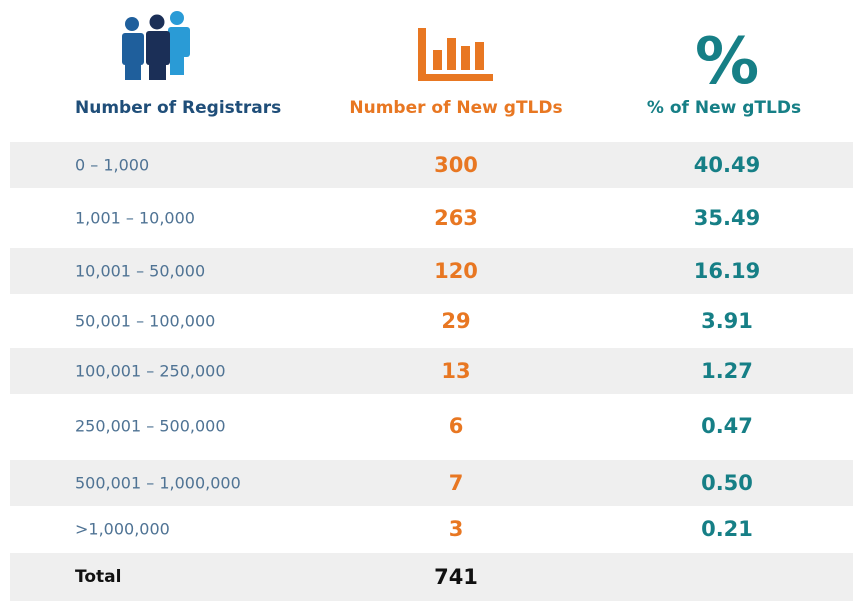 The image size is (853, 601). What do you see at coordinates (418, 218) in the screenshot?
I see `table-row: 1,001 – 10,000 263 35.49` at bounding box center [418, 218].